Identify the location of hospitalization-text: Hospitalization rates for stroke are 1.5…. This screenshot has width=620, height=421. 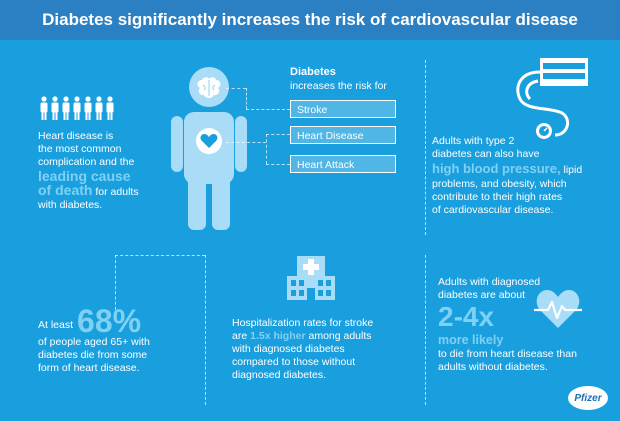
(327, 349).